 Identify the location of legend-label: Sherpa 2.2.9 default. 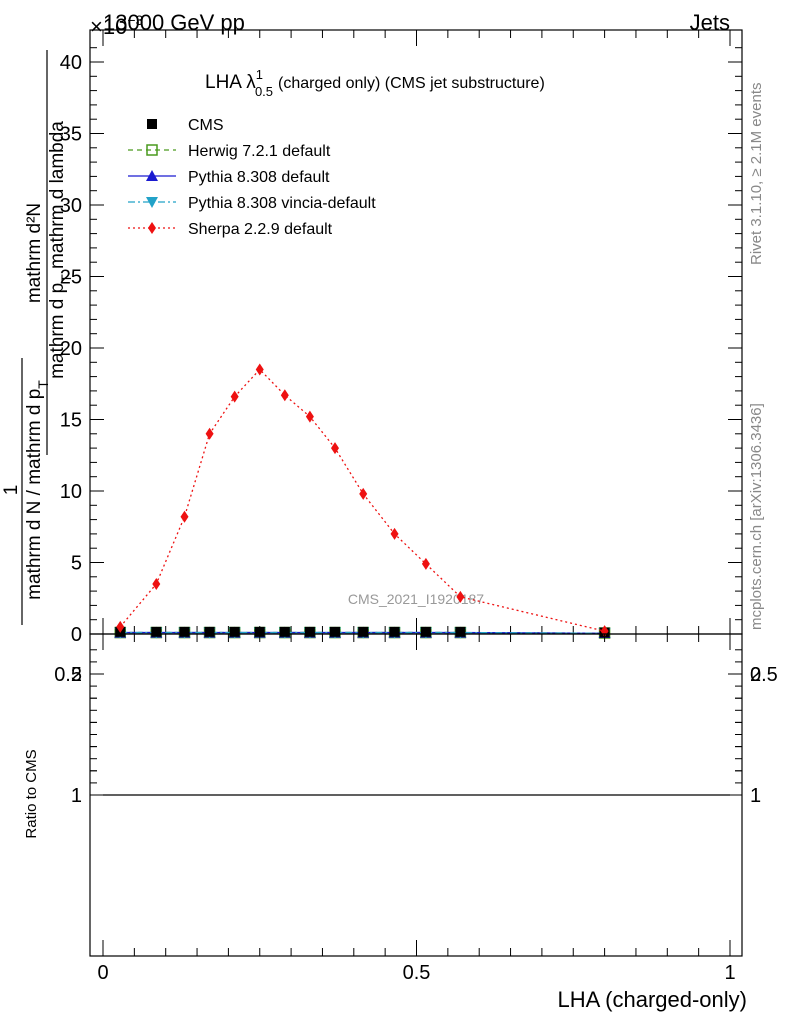
(260, 229).